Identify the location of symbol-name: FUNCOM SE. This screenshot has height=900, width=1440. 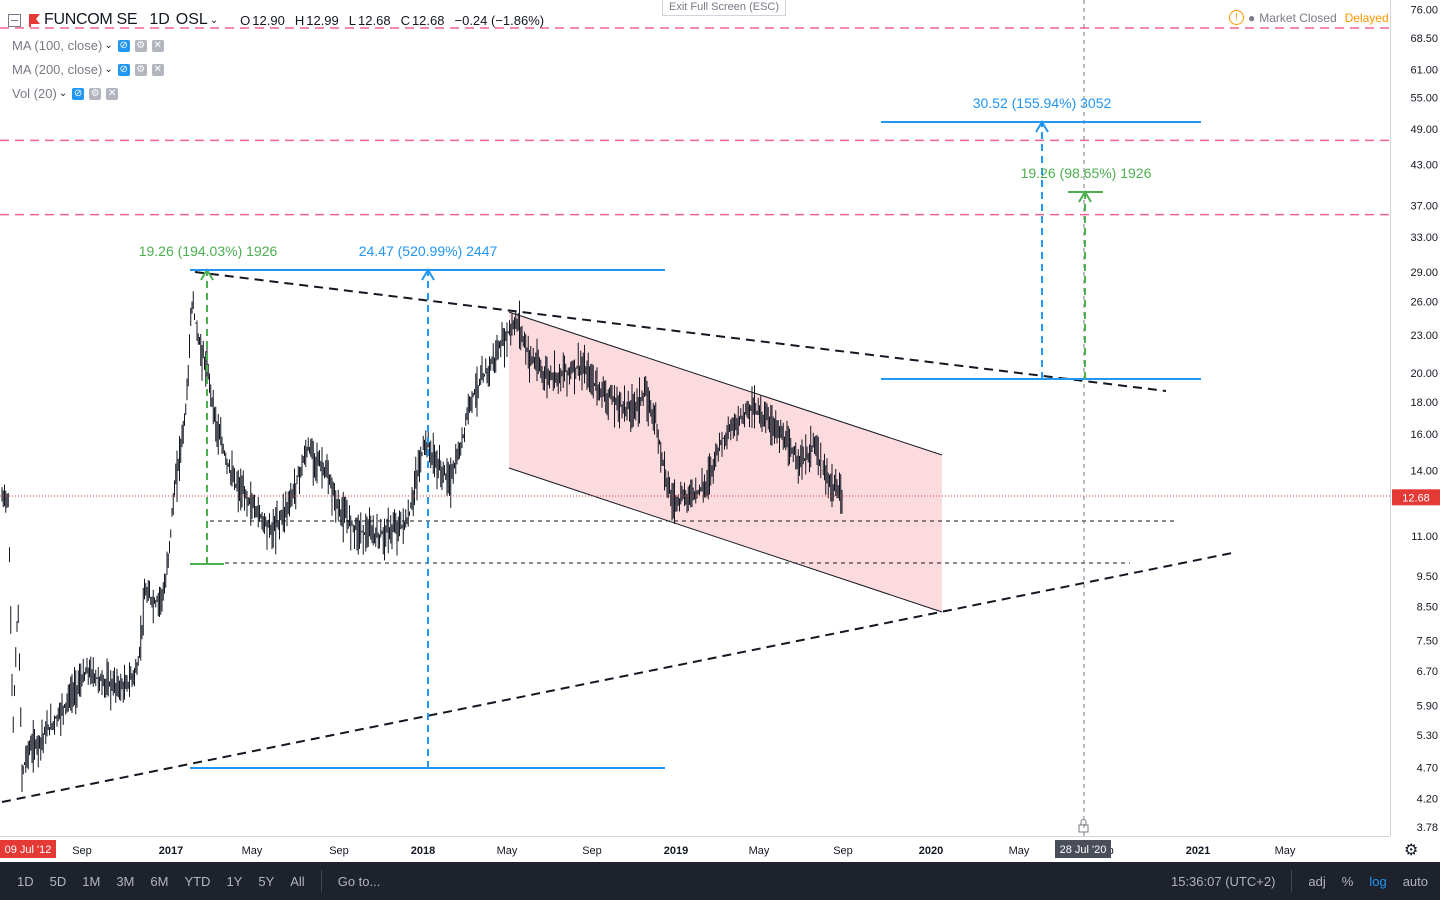
(91, 19).